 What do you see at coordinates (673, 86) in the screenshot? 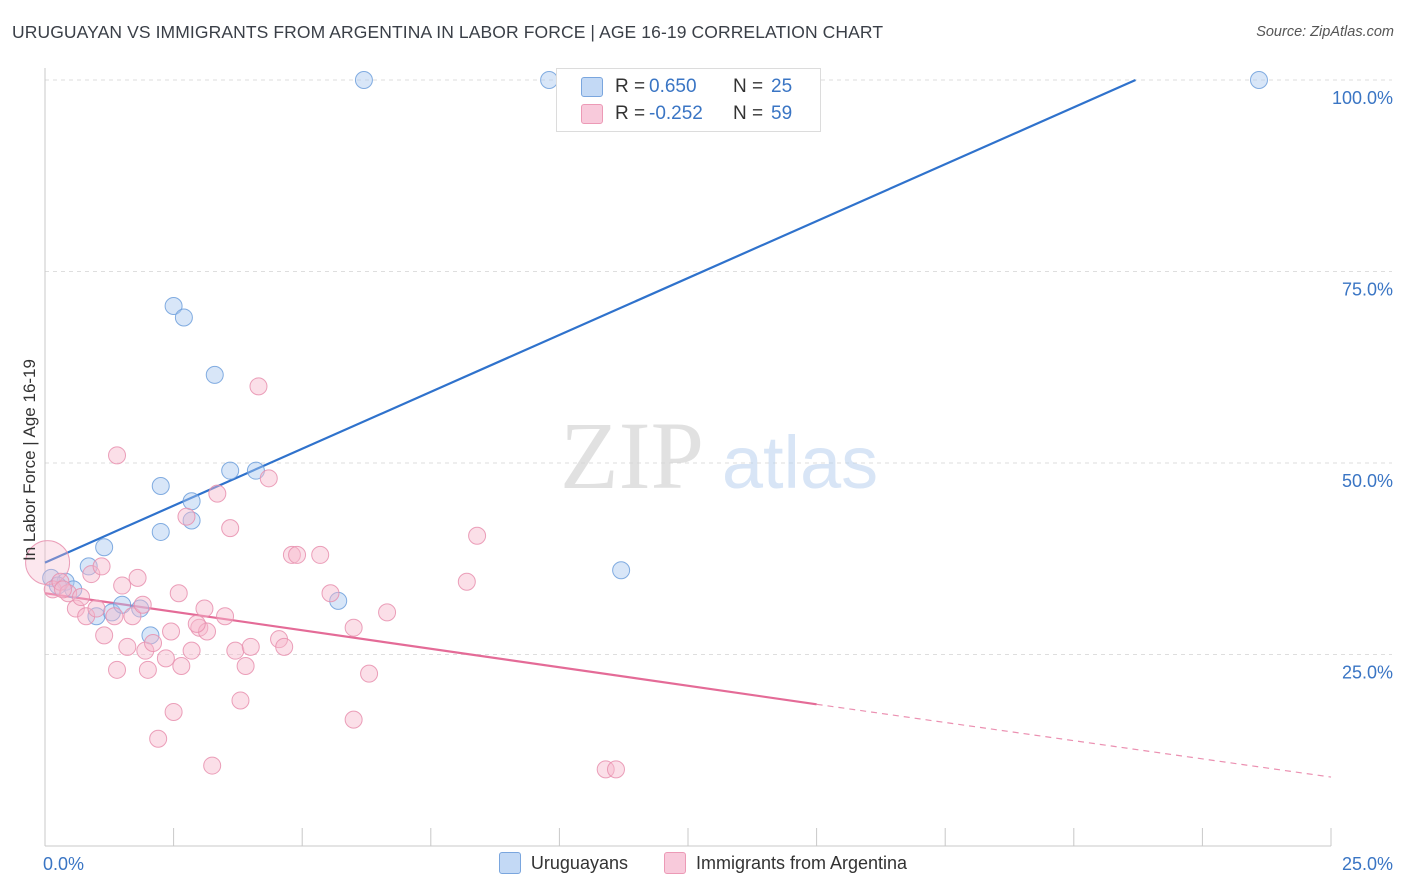
I see `legend-r-value-uruguayans: 0.650` at bounding box center [673, 86].